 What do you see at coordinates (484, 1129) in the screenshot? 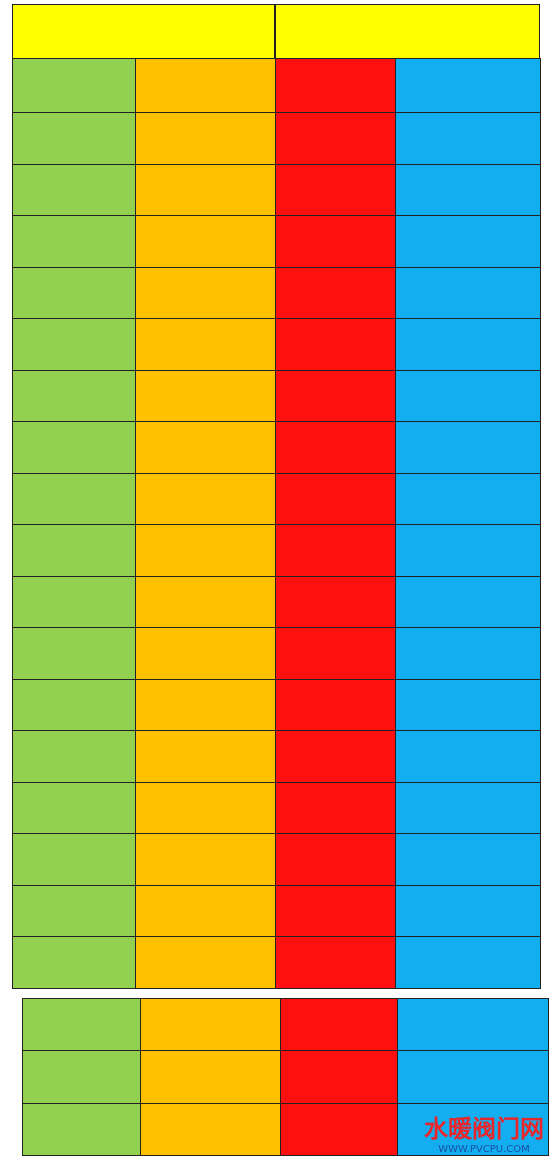
I see `watermark-name: 水暖阀门网` at bounding box center [484, 1129].